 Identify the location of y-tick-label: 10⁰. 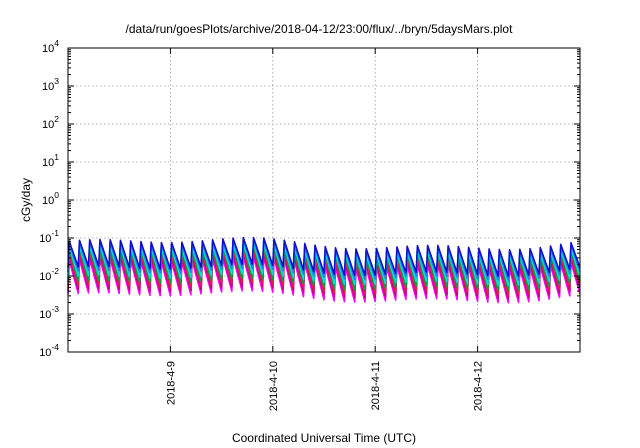
(50, 198).